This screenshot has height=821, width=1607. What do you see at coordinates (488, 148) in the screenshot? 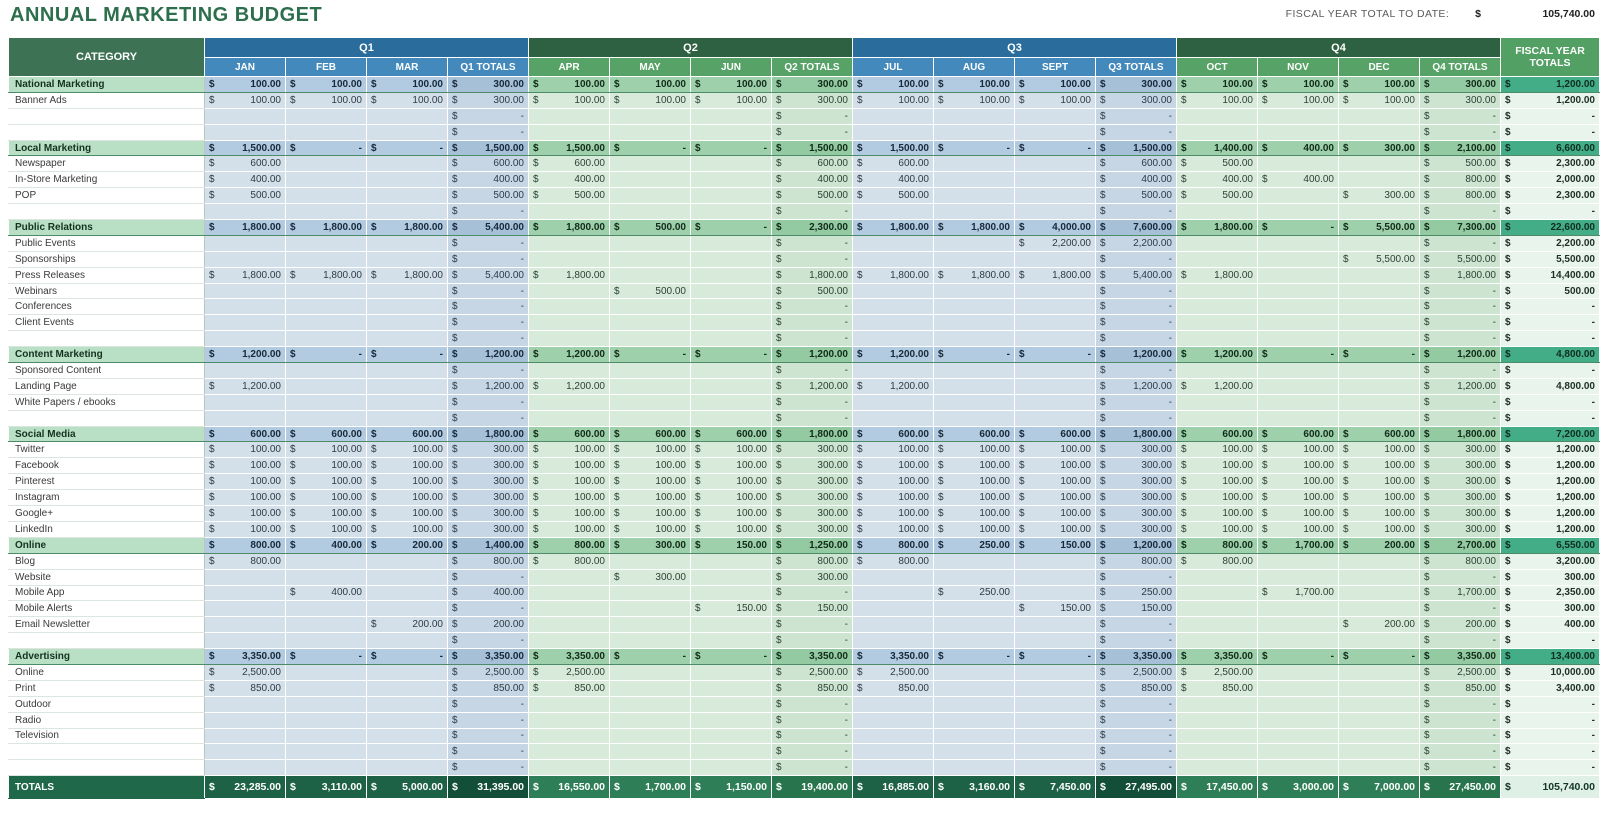
I see `cell: $1,500.00` at bounding box center [488, 148].